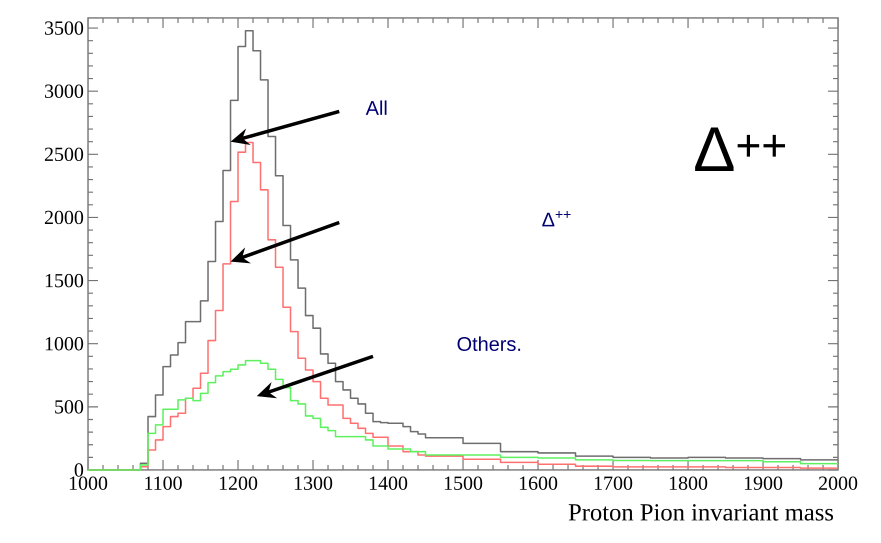 The width and height of the screenshot is (881, 543). I want to click on x-tick-label: 1800, so click(689, 483).